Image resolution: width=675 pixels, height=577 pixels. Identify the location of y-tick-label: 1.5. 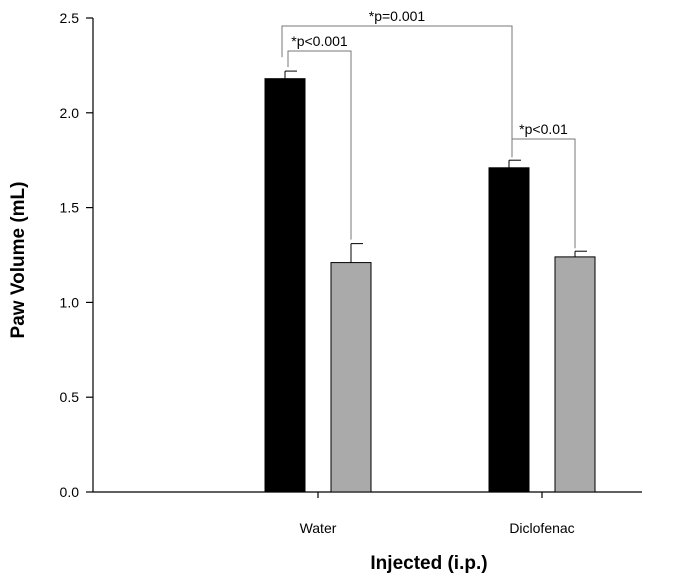
(70, 208).